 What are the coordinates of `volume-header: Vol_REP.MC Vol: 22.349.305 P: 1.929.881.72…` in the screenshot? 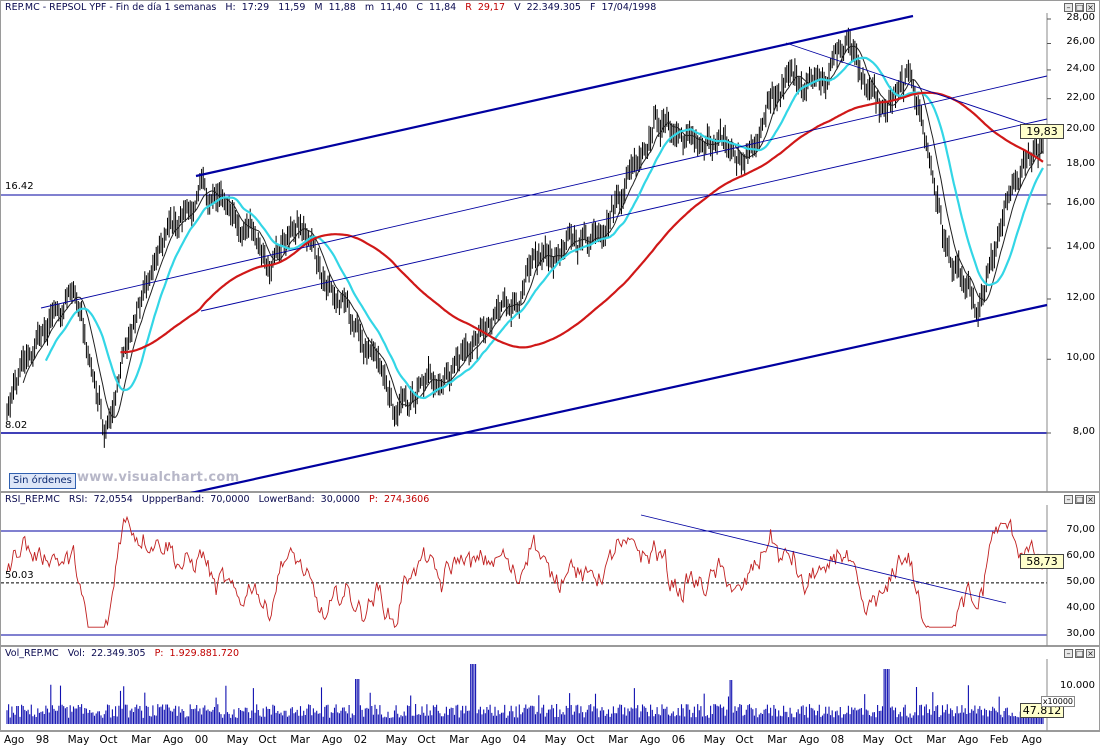 It's located at (125, 653).